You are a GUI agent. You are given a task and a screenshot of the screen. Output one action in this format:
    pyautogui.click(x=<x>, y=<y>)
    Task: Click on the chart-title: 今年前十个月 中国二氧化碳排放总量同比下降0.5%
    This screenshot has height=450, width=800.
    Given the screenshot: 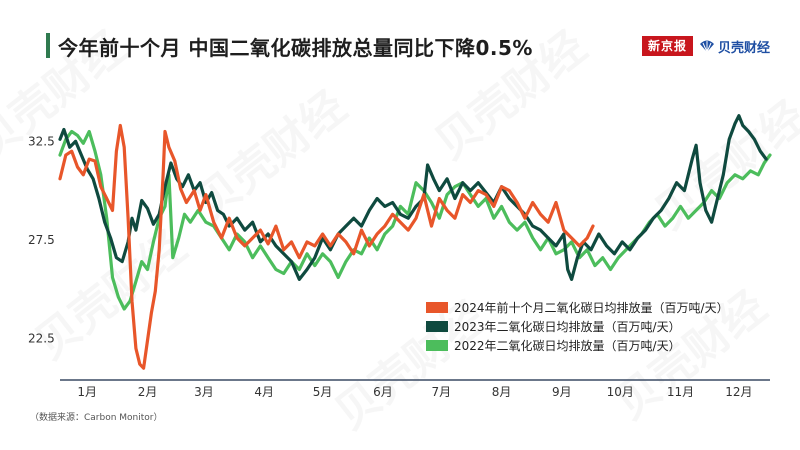 What is the action you would take?
    pyautogui.click(x=295, y=48)
    